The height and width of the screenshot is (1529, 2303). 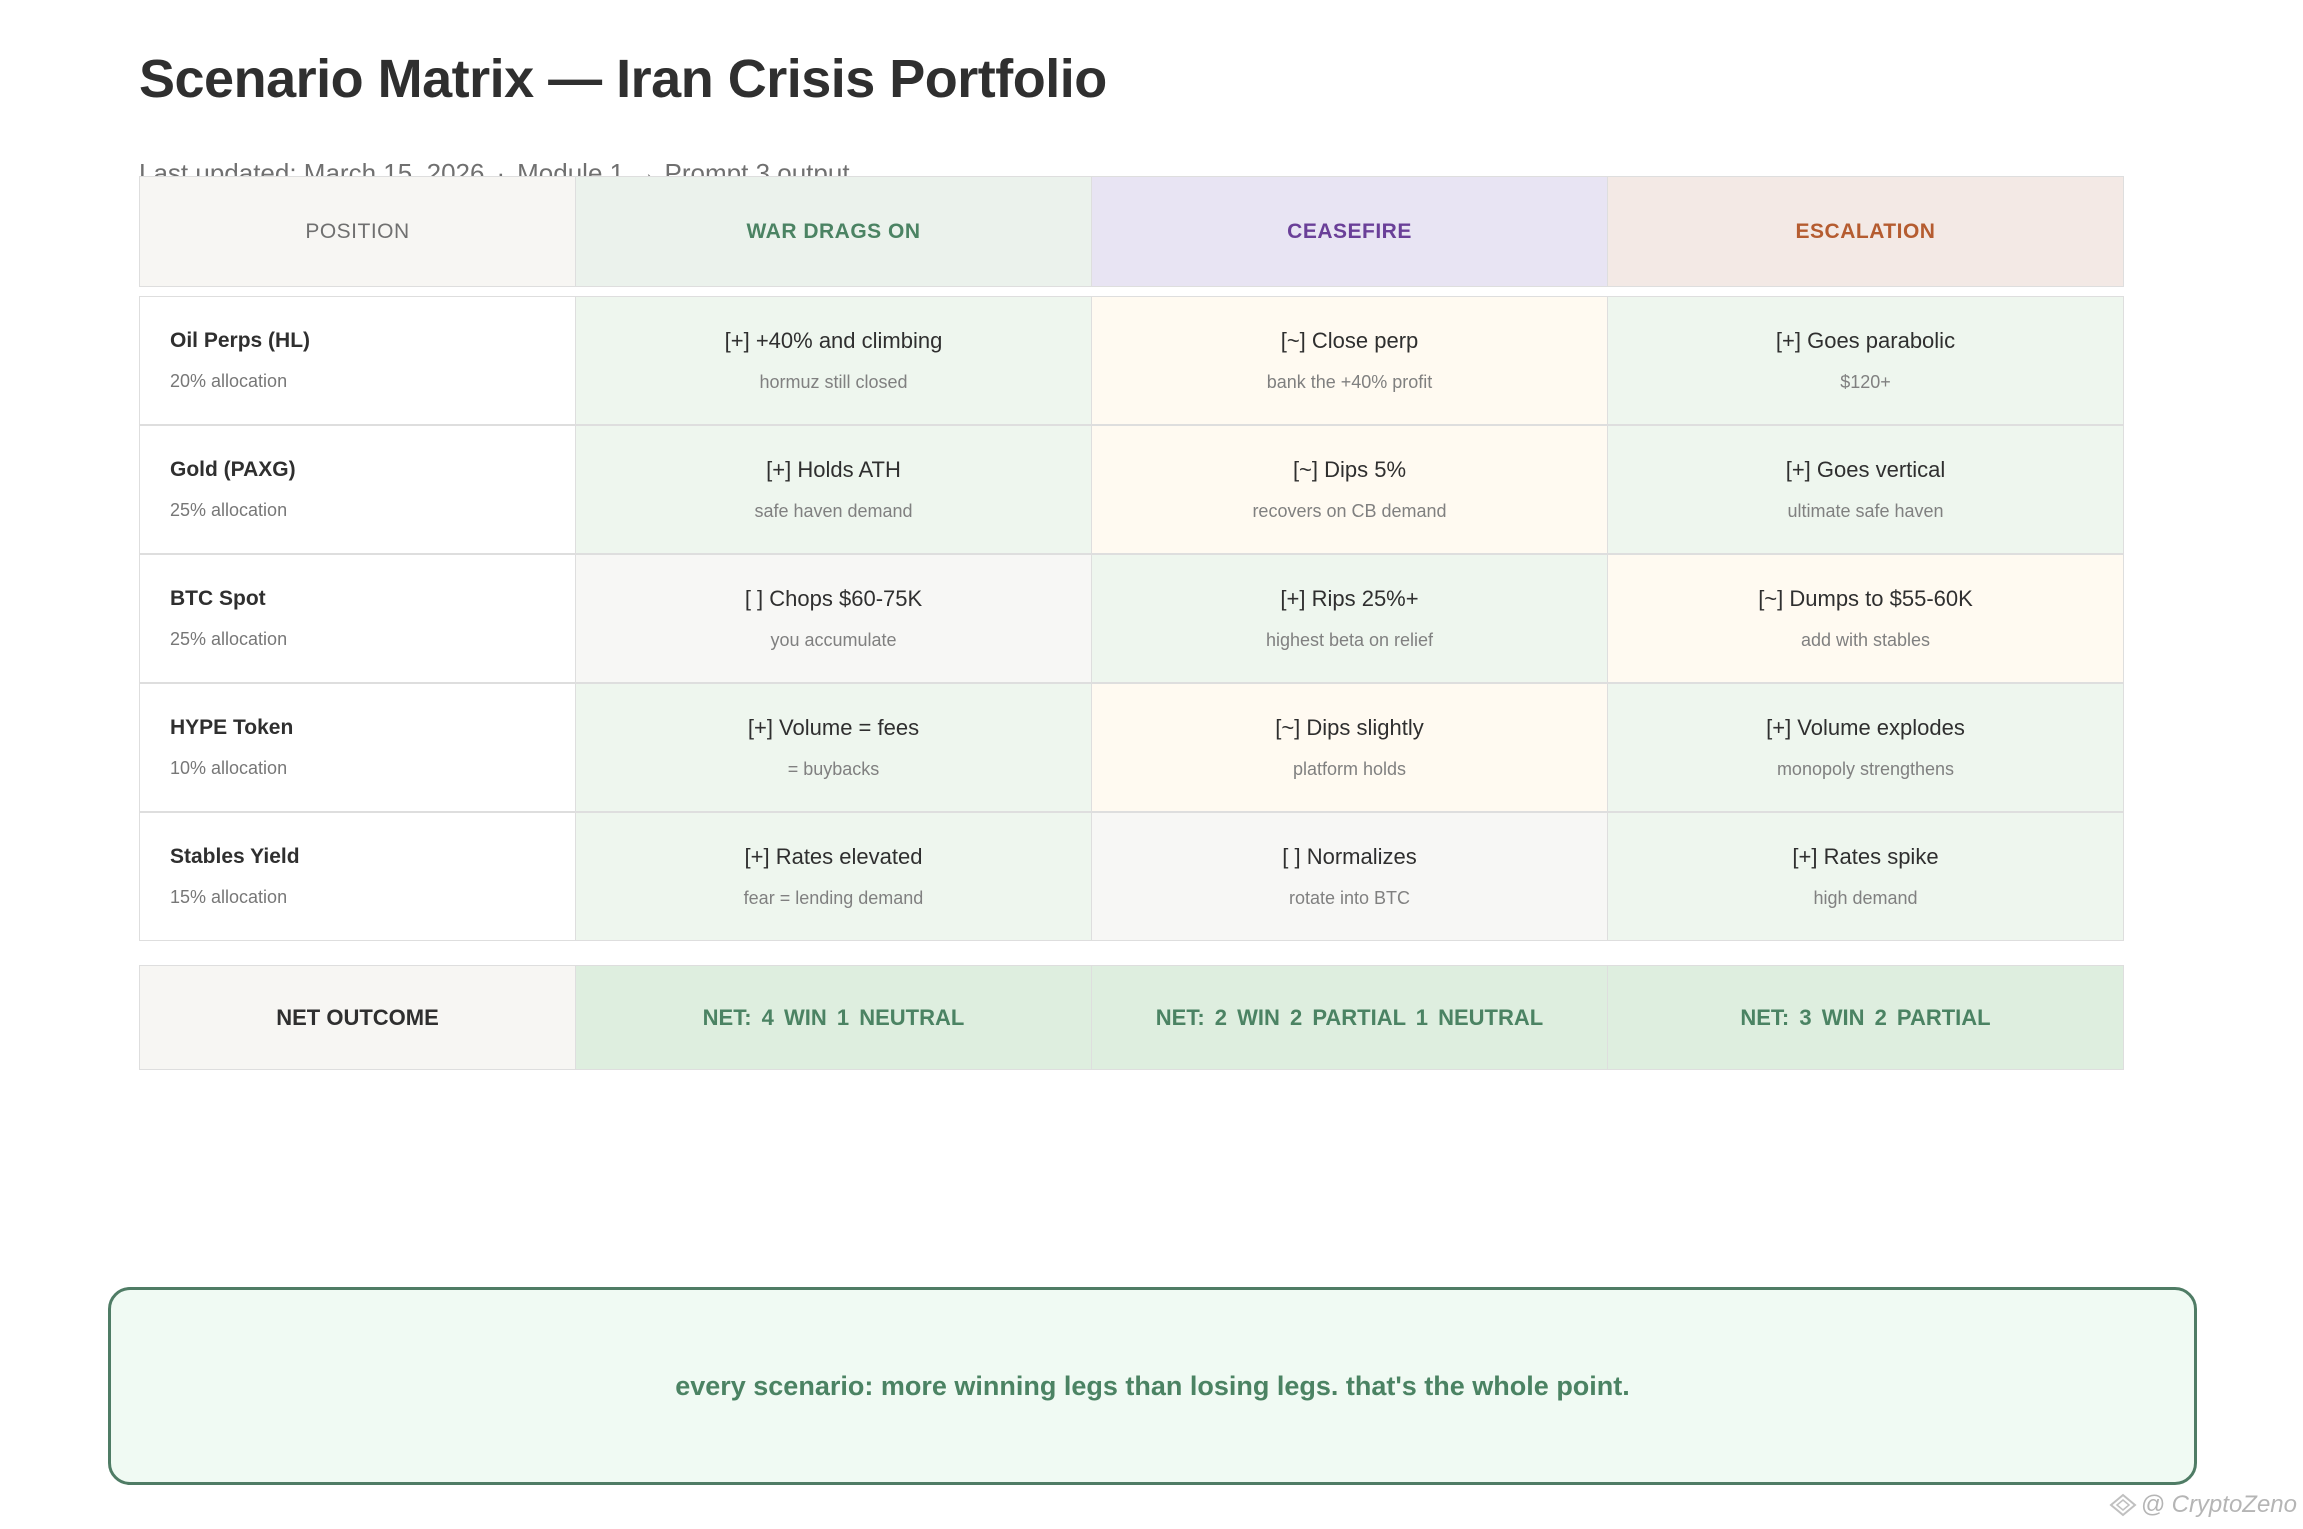 What do you see at coordinates (833, 489) in the screenshot?
I see `war-outcome-cell: [+] Holds ATH safe haven demand` at bounding box center [833, 489].